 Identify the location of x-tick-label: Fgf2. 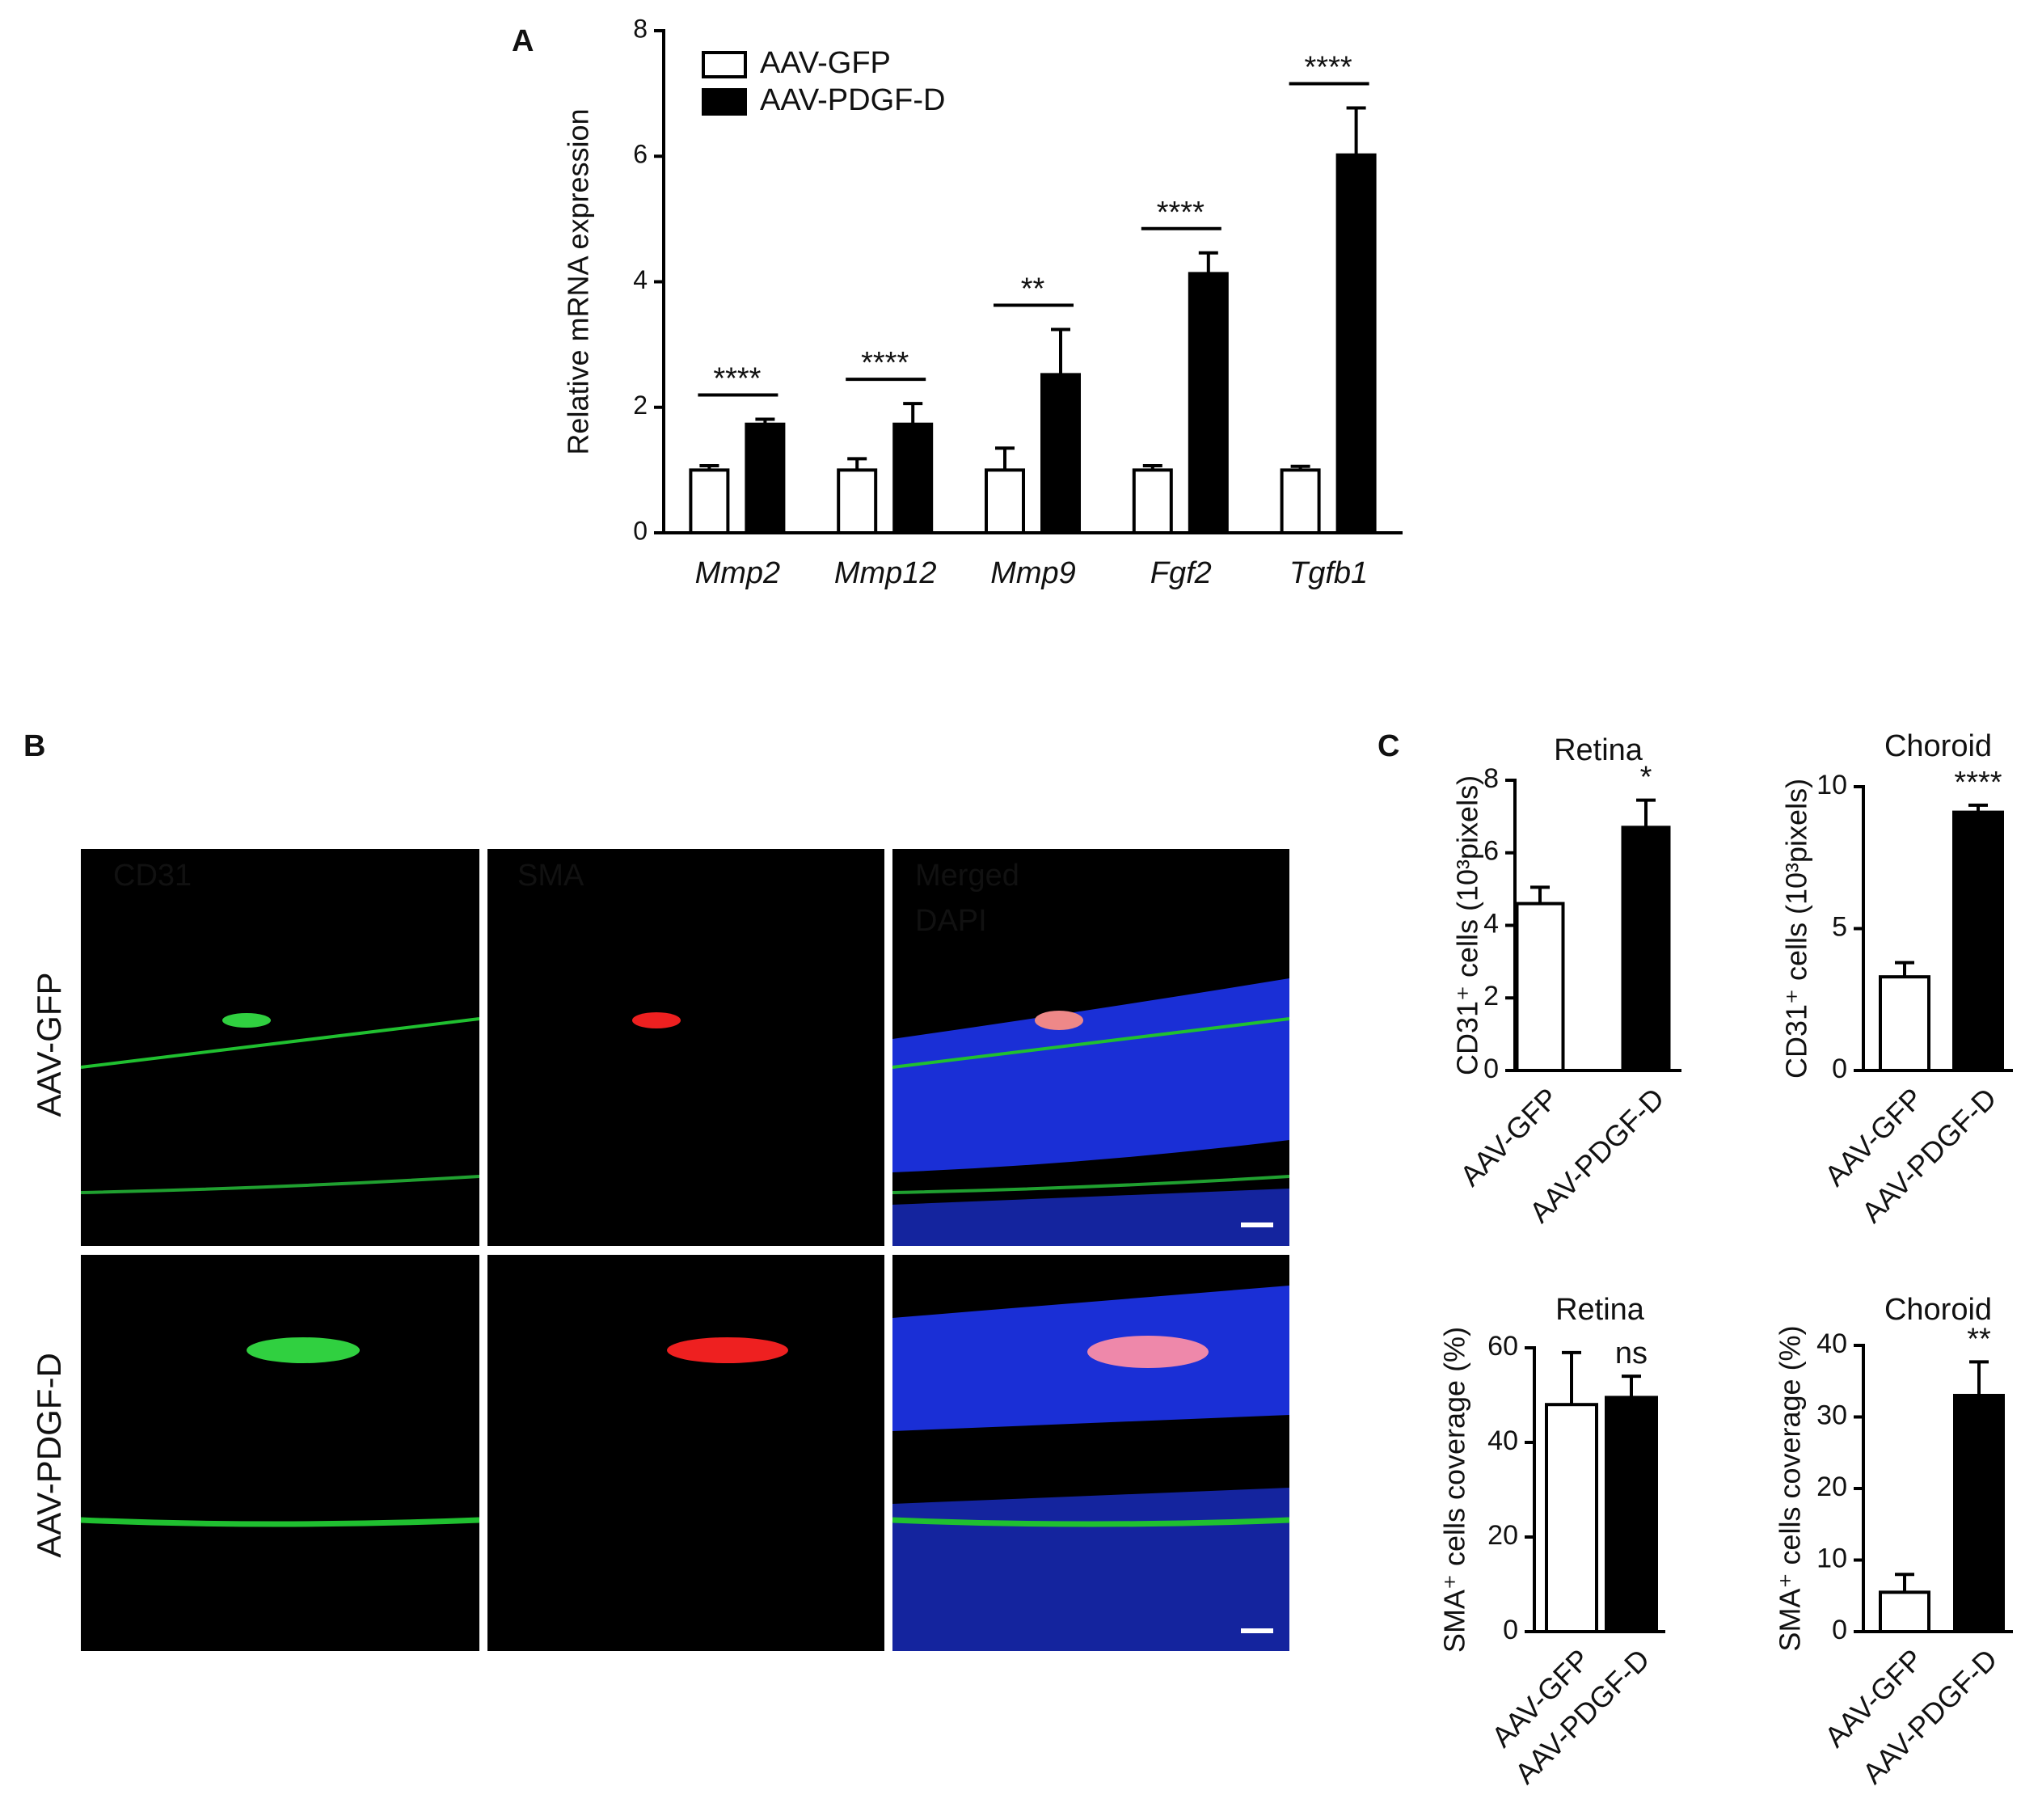
(1181, 573).